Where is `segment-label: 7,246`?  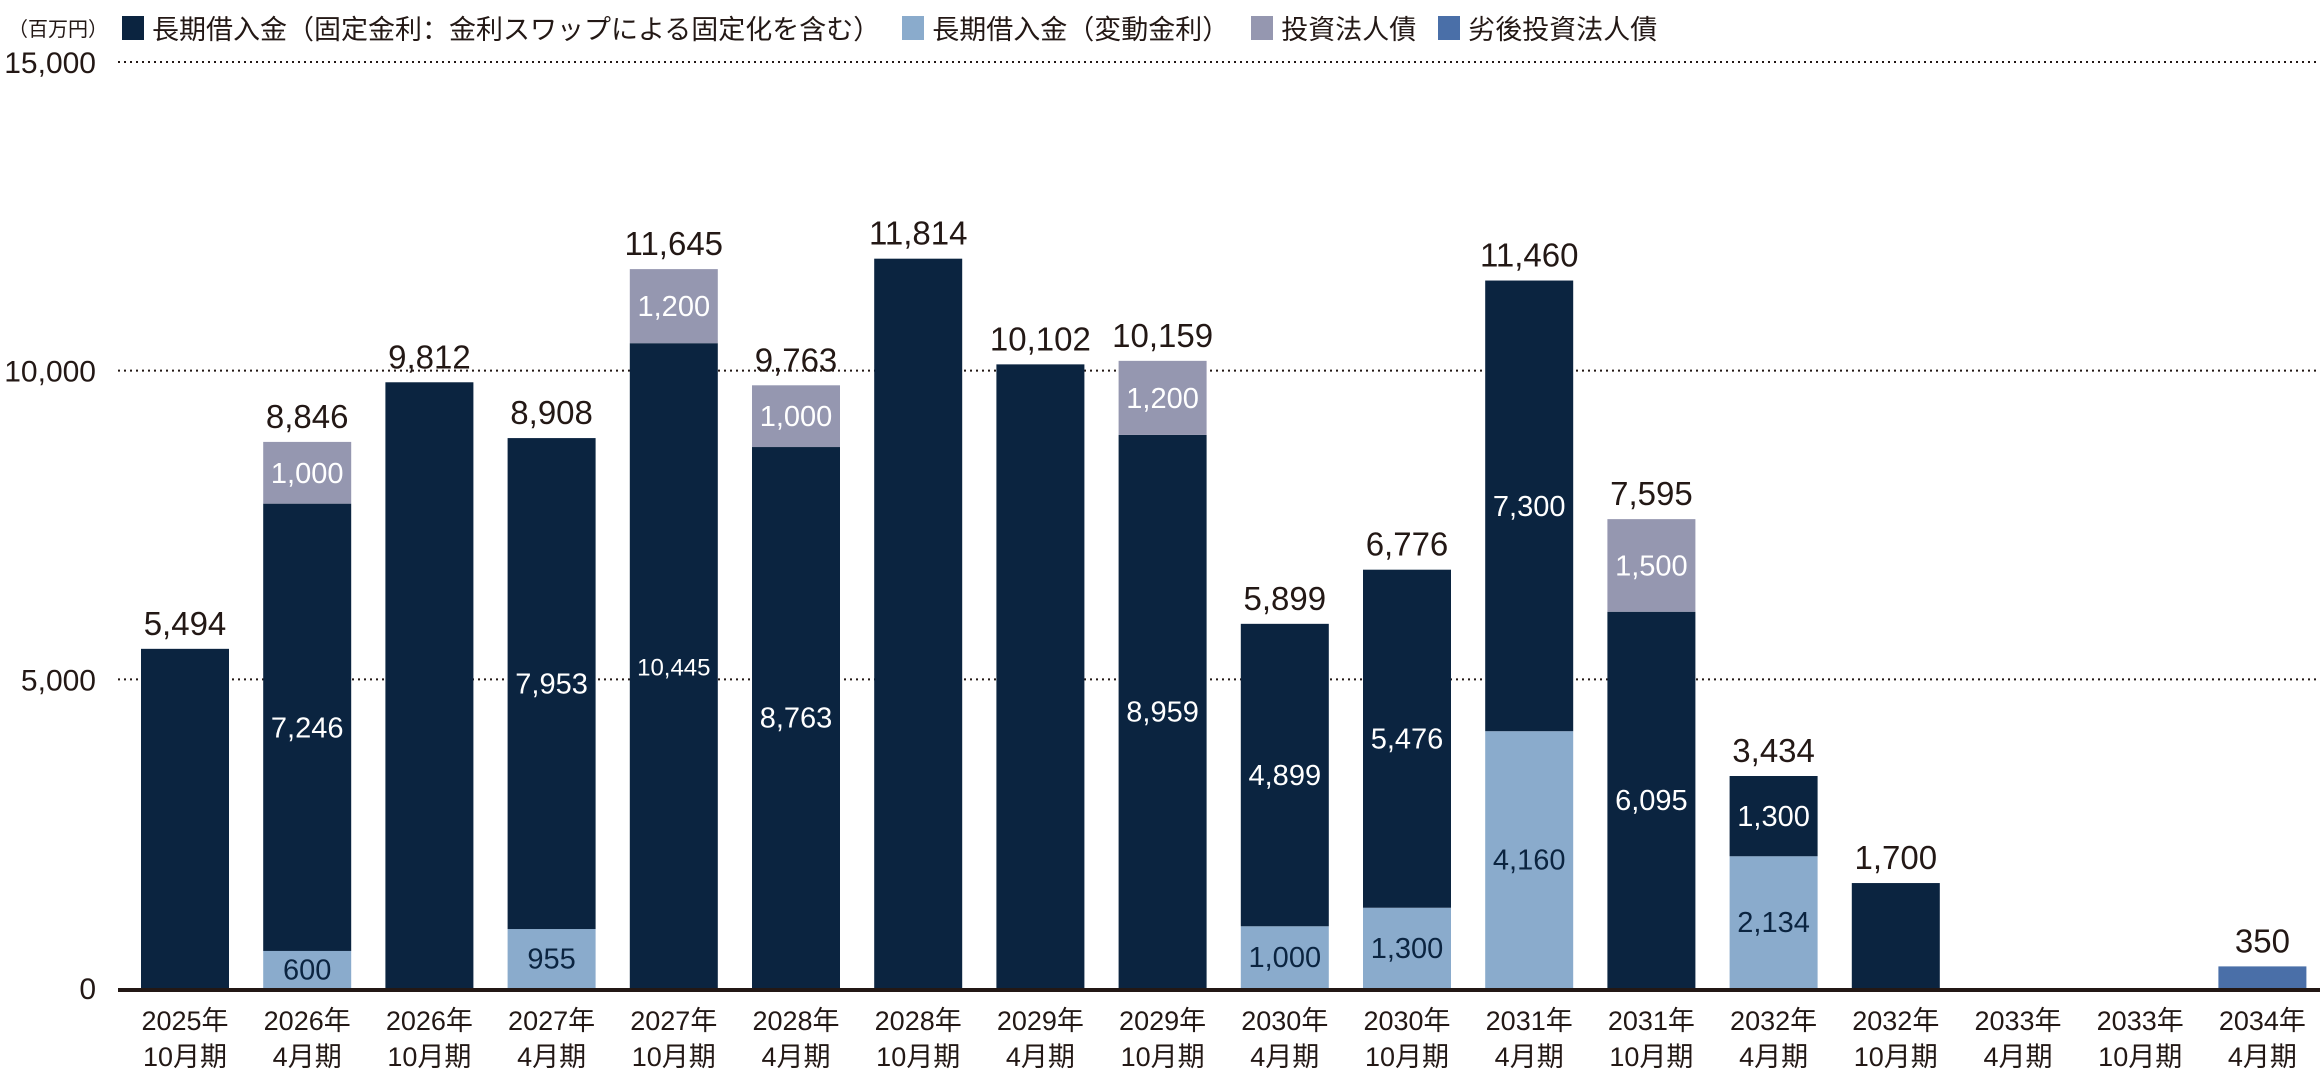
segment-label: 7,246 is located at coordinates (307, 728).